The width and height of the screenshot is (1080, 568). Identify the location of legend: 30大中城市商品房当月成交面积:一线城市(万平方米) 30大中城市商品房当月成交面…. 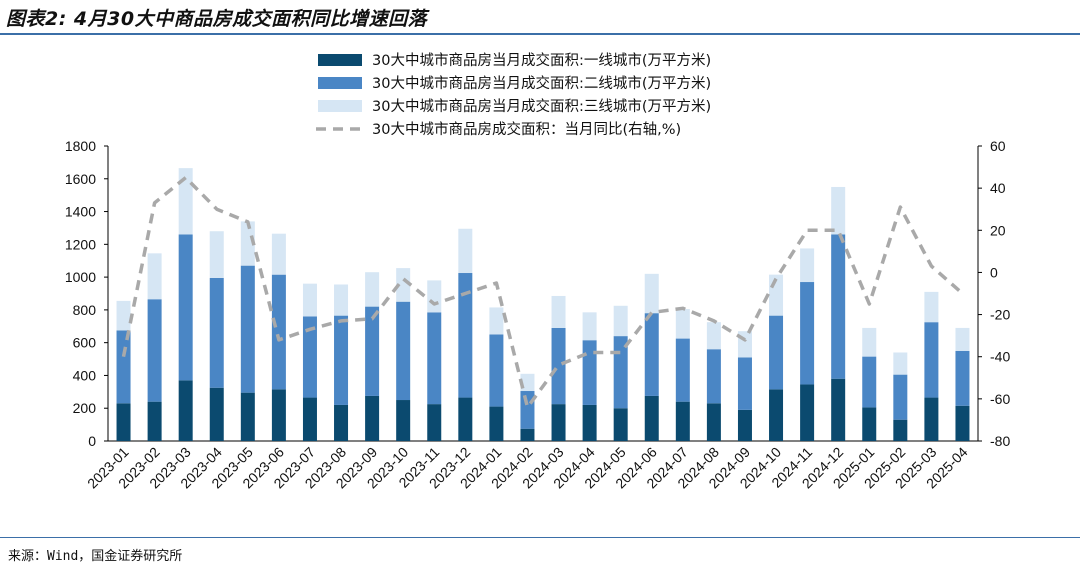
(513, 94).